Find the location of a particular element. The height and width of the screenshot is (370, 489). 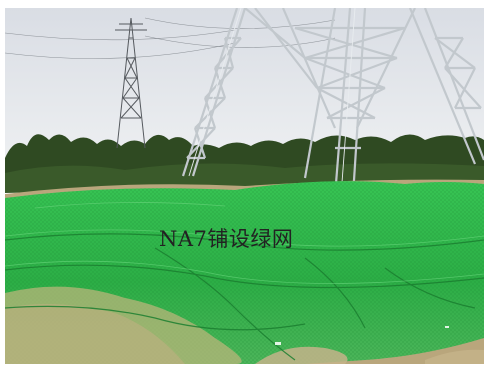

power-lines is located at coordinates (170, 38).